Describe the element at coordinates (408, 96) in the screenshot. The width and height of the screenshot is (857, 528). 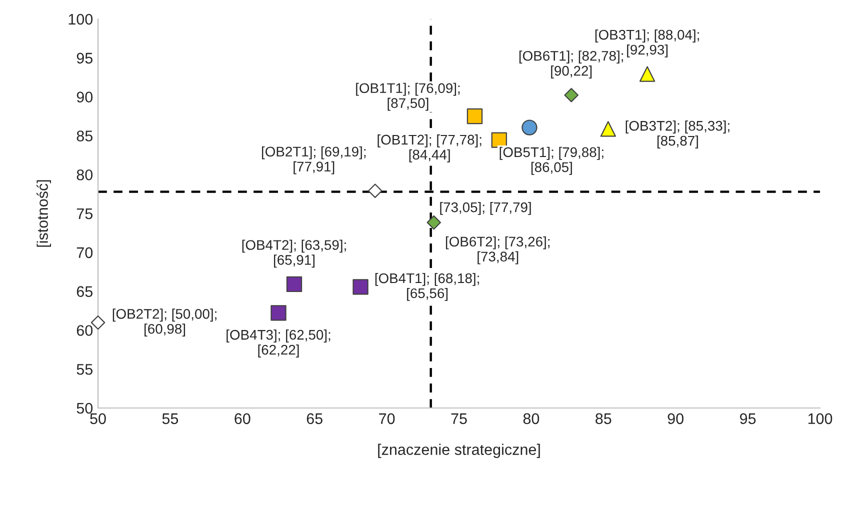
I see `data-label: [OB1T1]; [76,09]; [87,50]` at that location.